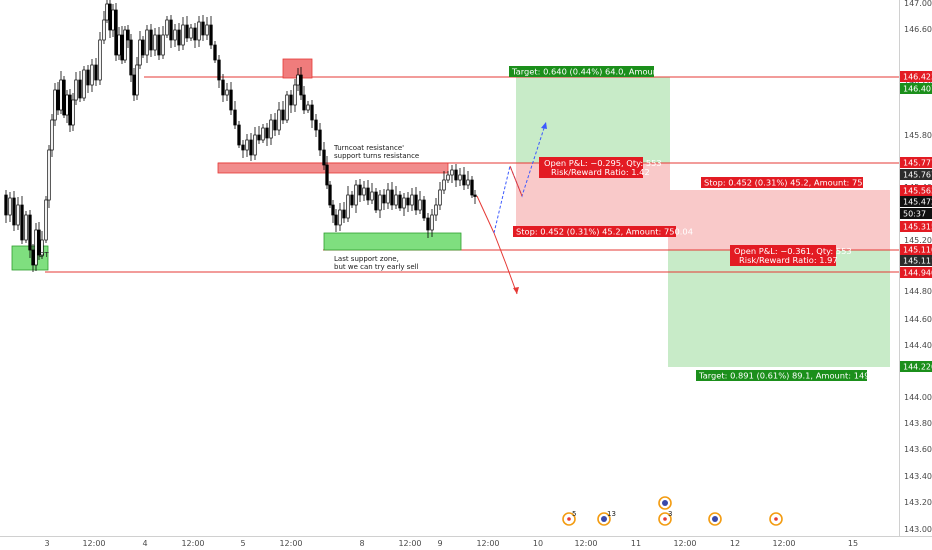 This screenshot has height=550, width=932. What do you see at coordinates (788, 260) in the screenshot?
I see `short-rr-line2: Risk/Reward Ratio: 1.97` at bounding box center [788, 260].